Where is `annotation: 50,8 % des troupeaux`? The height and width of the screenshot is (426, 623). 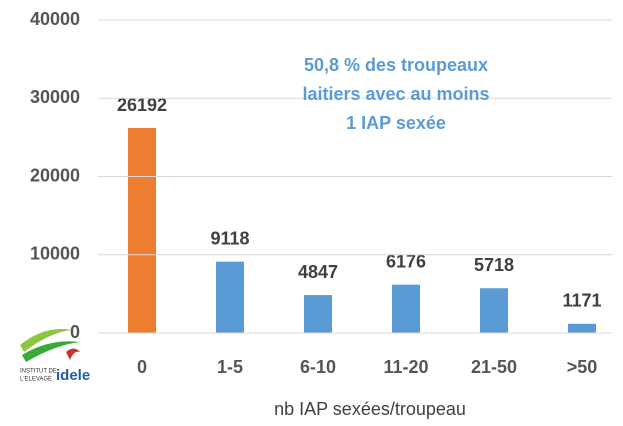 annotation: 50,8 % des troupeaux is located at coordinates (396, 65).